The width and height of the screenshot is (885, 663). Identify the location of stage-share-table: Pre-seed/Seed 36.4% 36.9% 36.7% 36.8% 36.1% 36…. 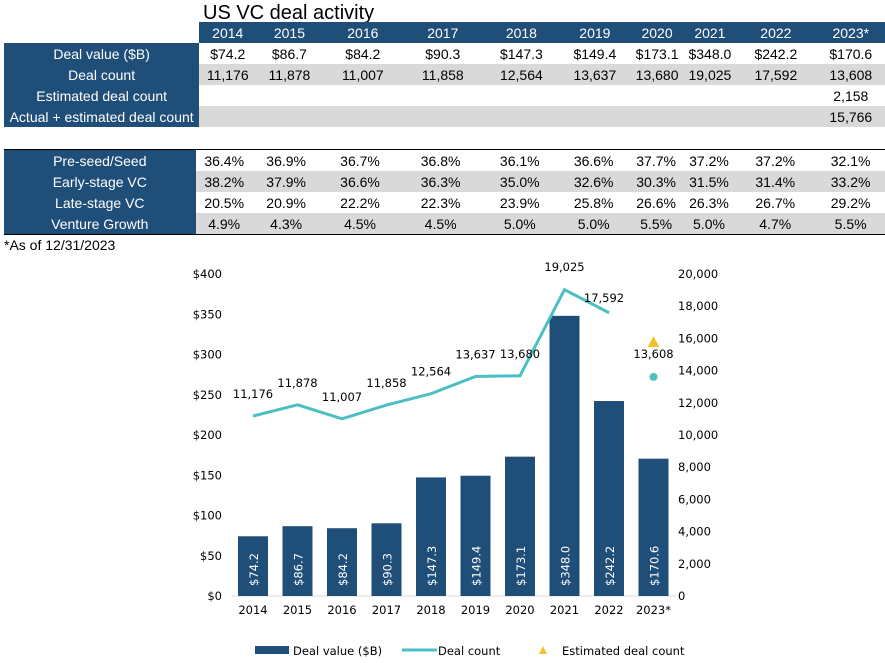
(444, 192).